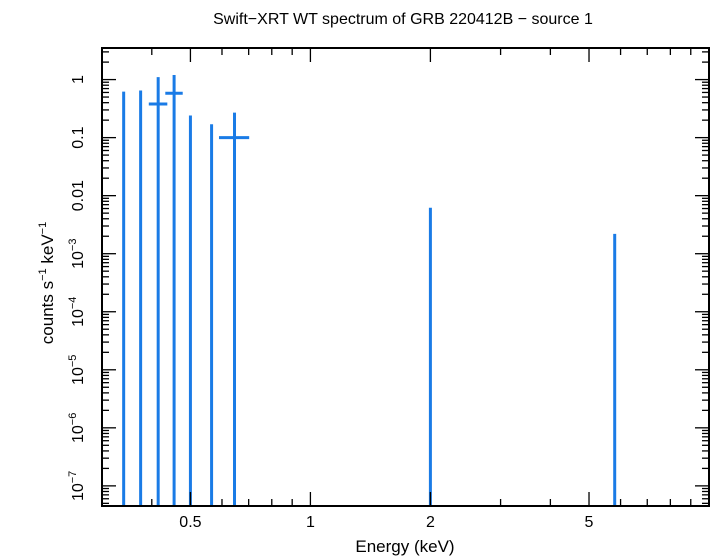 This screenshot has width=710, height=556. What do you see at coordinates (404, 546) in the screenshot?
I see `x-axis-label: Energy (keV)` at bounding box center [404, 546].